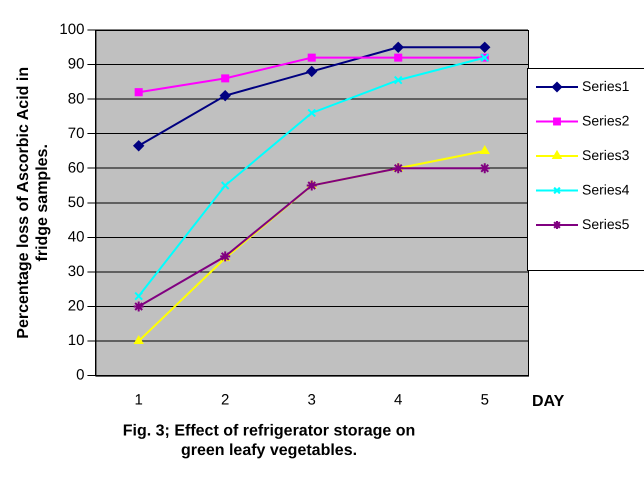 The height and width of the screenshot is (484, 644). I want to click on y-tick-label: 60, so click(76, 167).